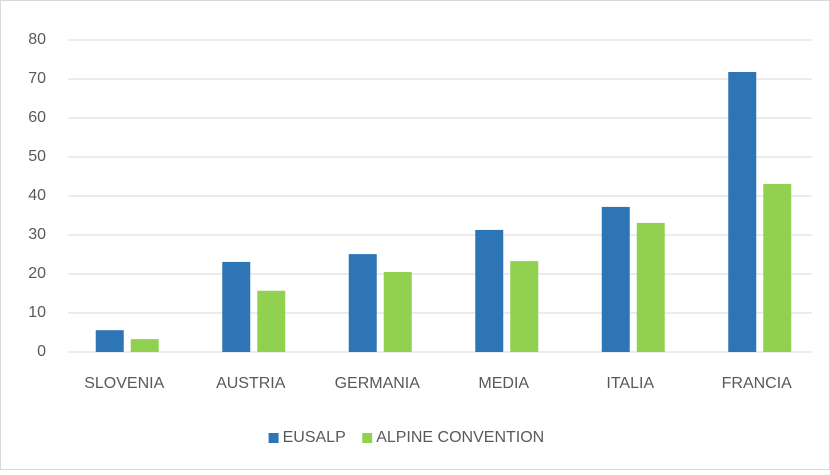  Describe the element at coordinates (378, 383) in the screenshot. I see `x-tick-label: GERMANIA` at that location.